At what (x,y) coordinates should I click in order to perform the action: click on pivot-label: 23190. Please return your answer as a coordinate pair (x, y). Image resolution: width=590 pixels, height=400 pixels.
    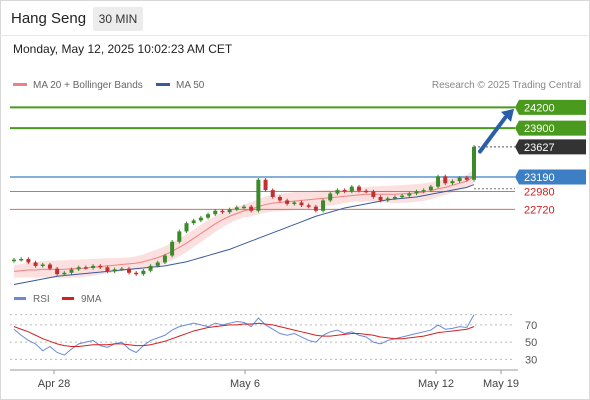
    Looking at the image, I should click on (539, 178).